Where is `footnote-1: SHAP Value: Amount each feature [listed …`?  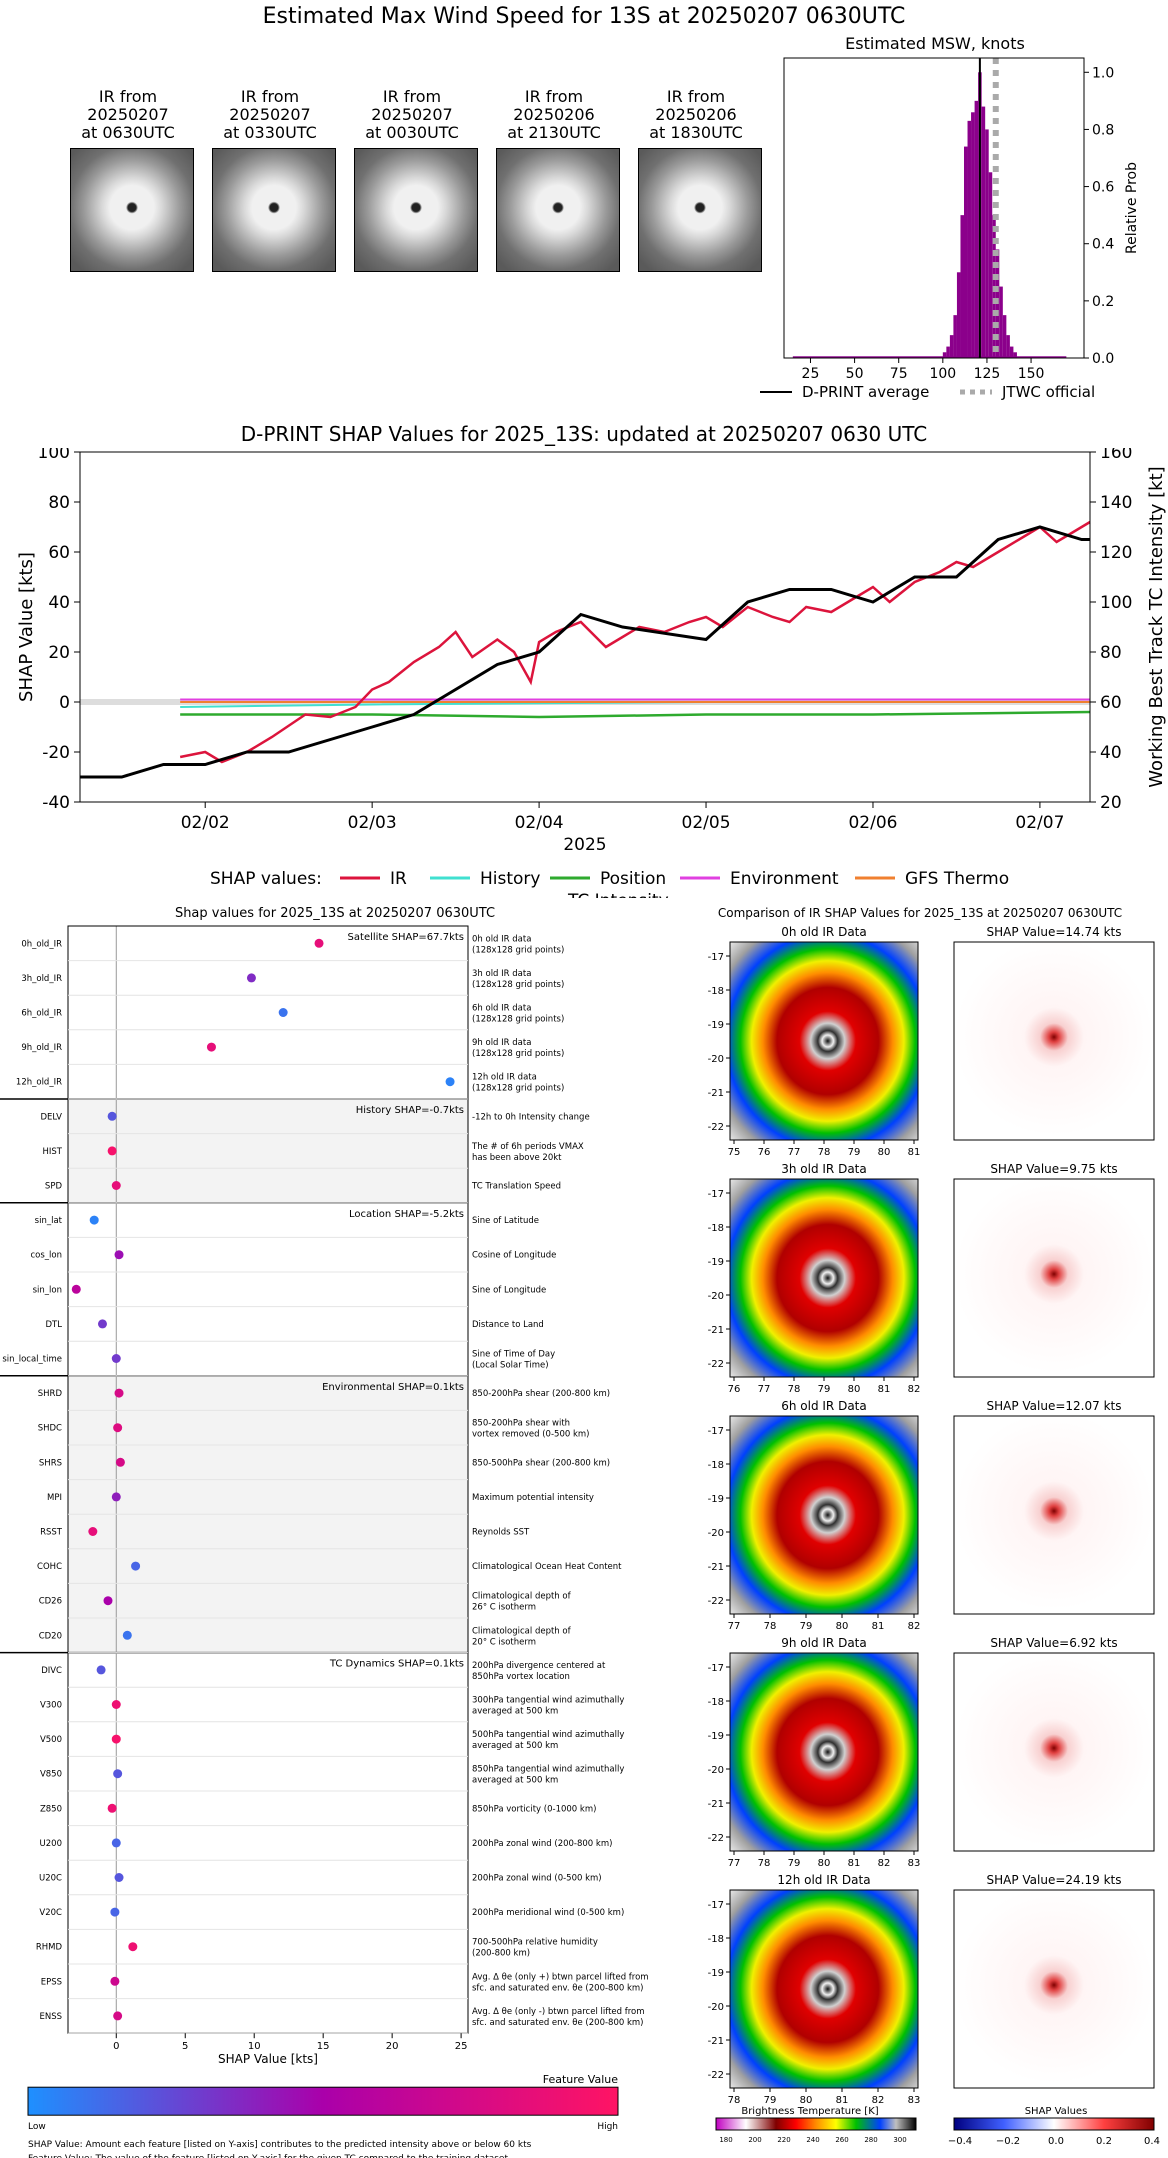 footnote-1: SHAP Value: Amount each feature [listed … is located at coordinates (280, 2145).